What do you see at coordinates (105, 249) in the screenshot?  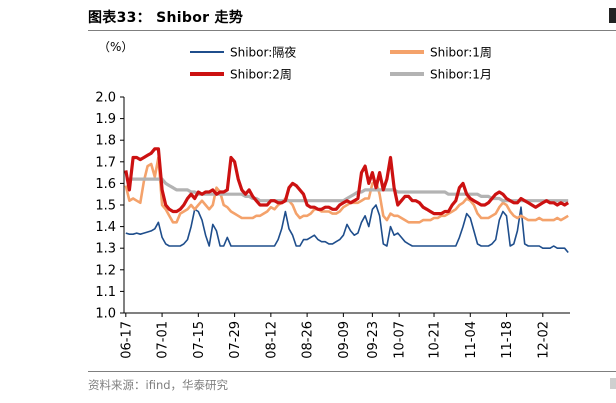 I see `y-tick-label: 1.3` at bounding box center [105, 249].